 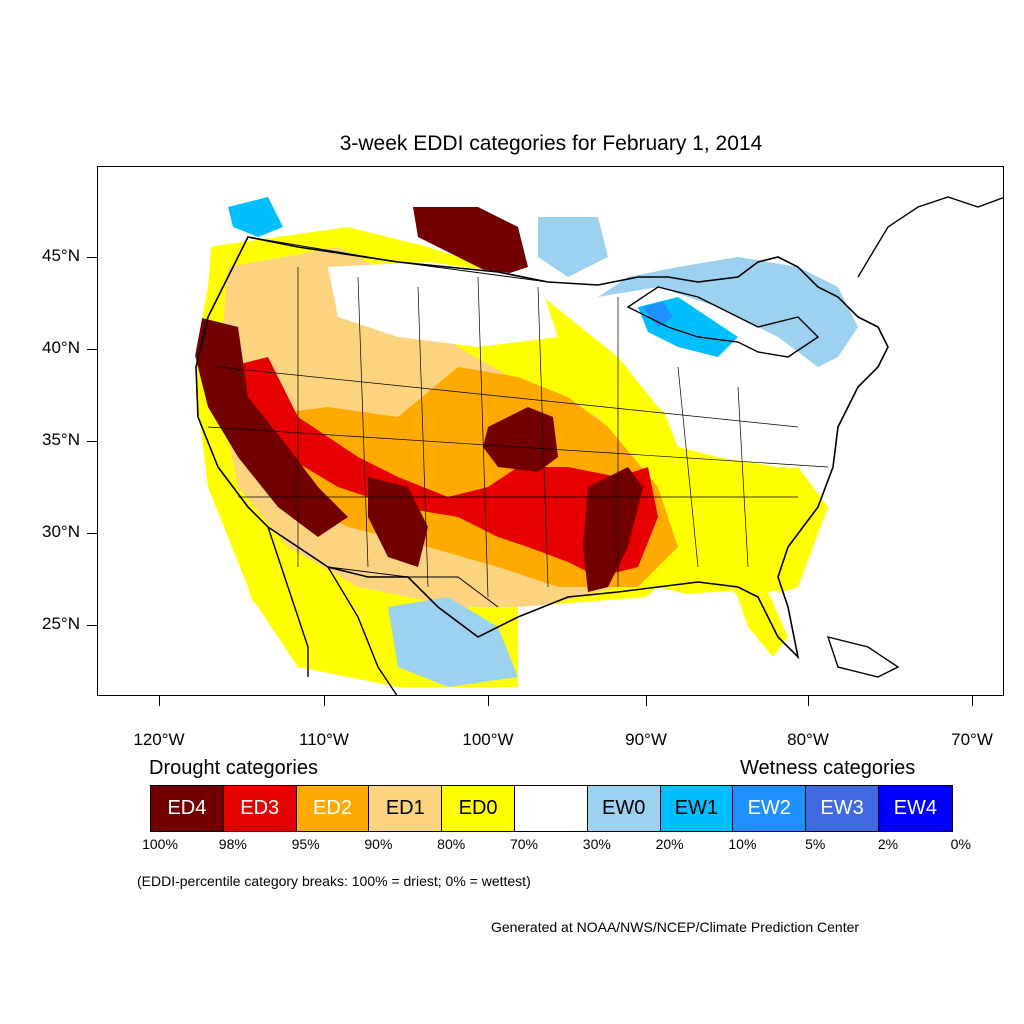 What do you see at coordinates (332, 610) in the screenshot?
I see `mexico-coast` at bounding box center [332, 610].